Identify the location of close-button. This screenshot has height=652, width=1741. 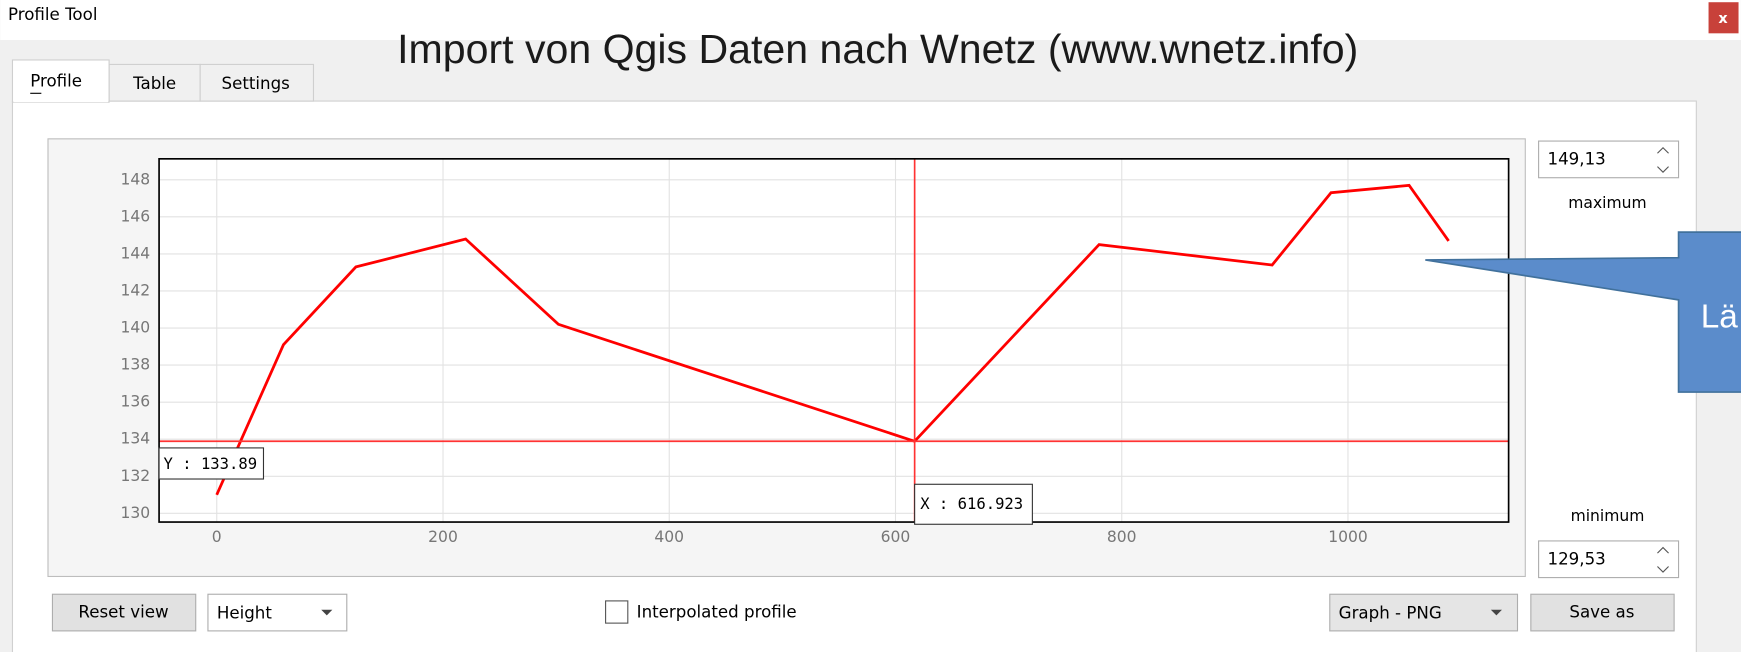
(1723, 18).